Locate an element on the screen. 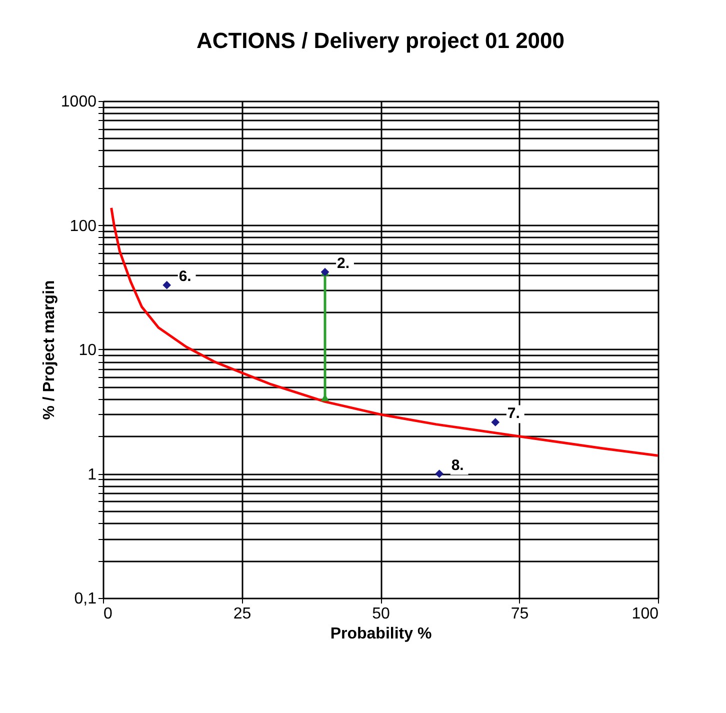  y-tick-label: 1 is located at coordinates (92, 475).